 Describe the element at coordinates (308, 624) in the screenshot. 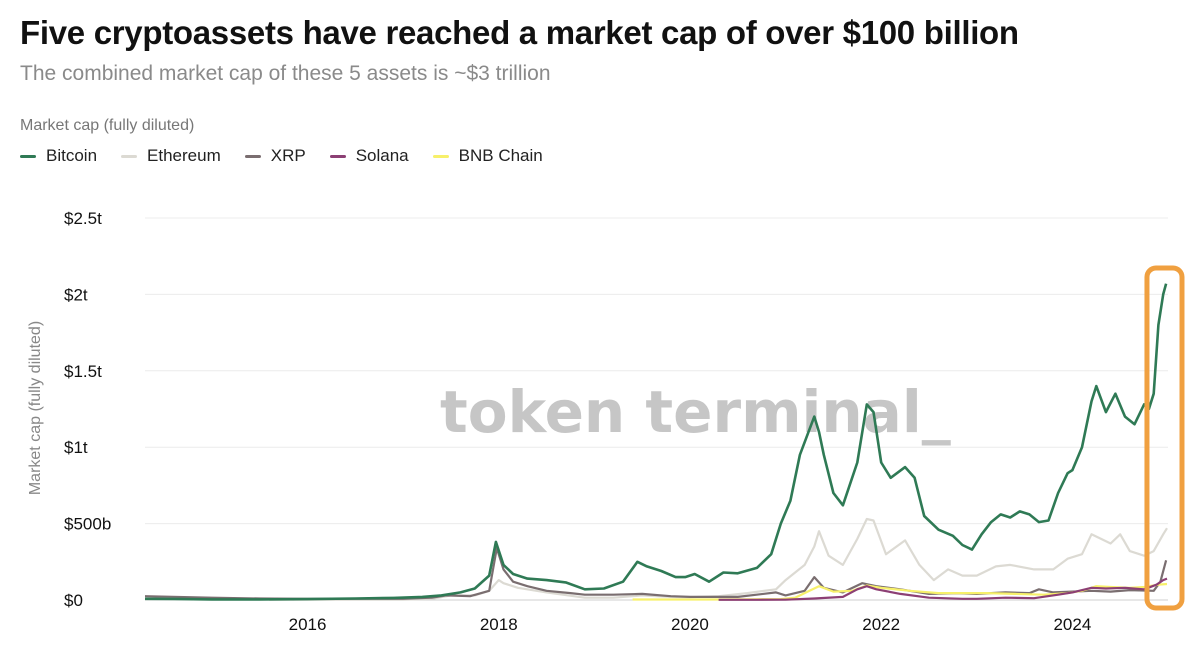

I see `x-tick-label: 2016` at that location.